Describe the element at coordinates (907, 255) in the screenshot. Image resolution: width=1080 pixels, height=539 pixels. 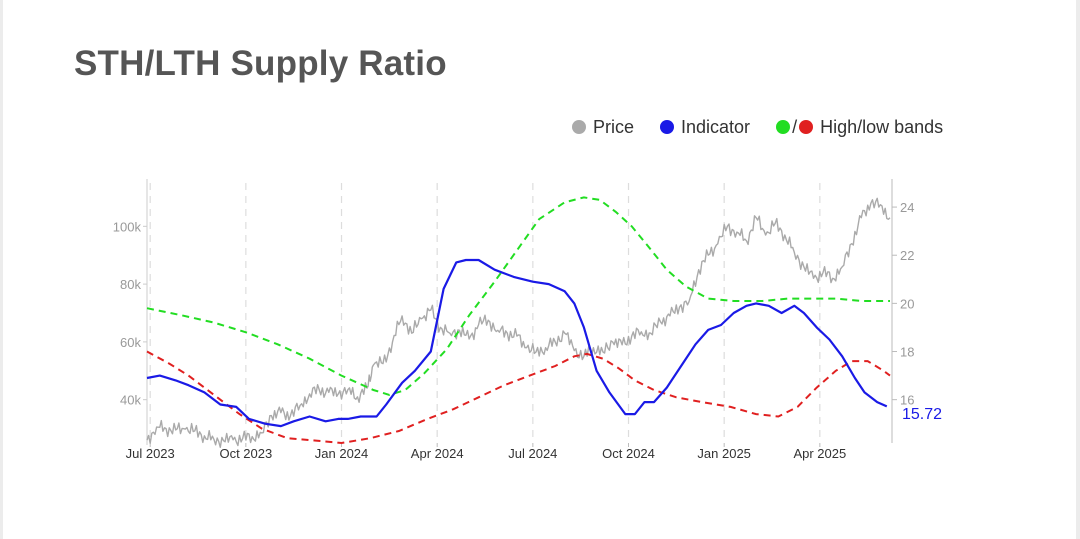
I see `y-right-tick-label: 22` at that location.